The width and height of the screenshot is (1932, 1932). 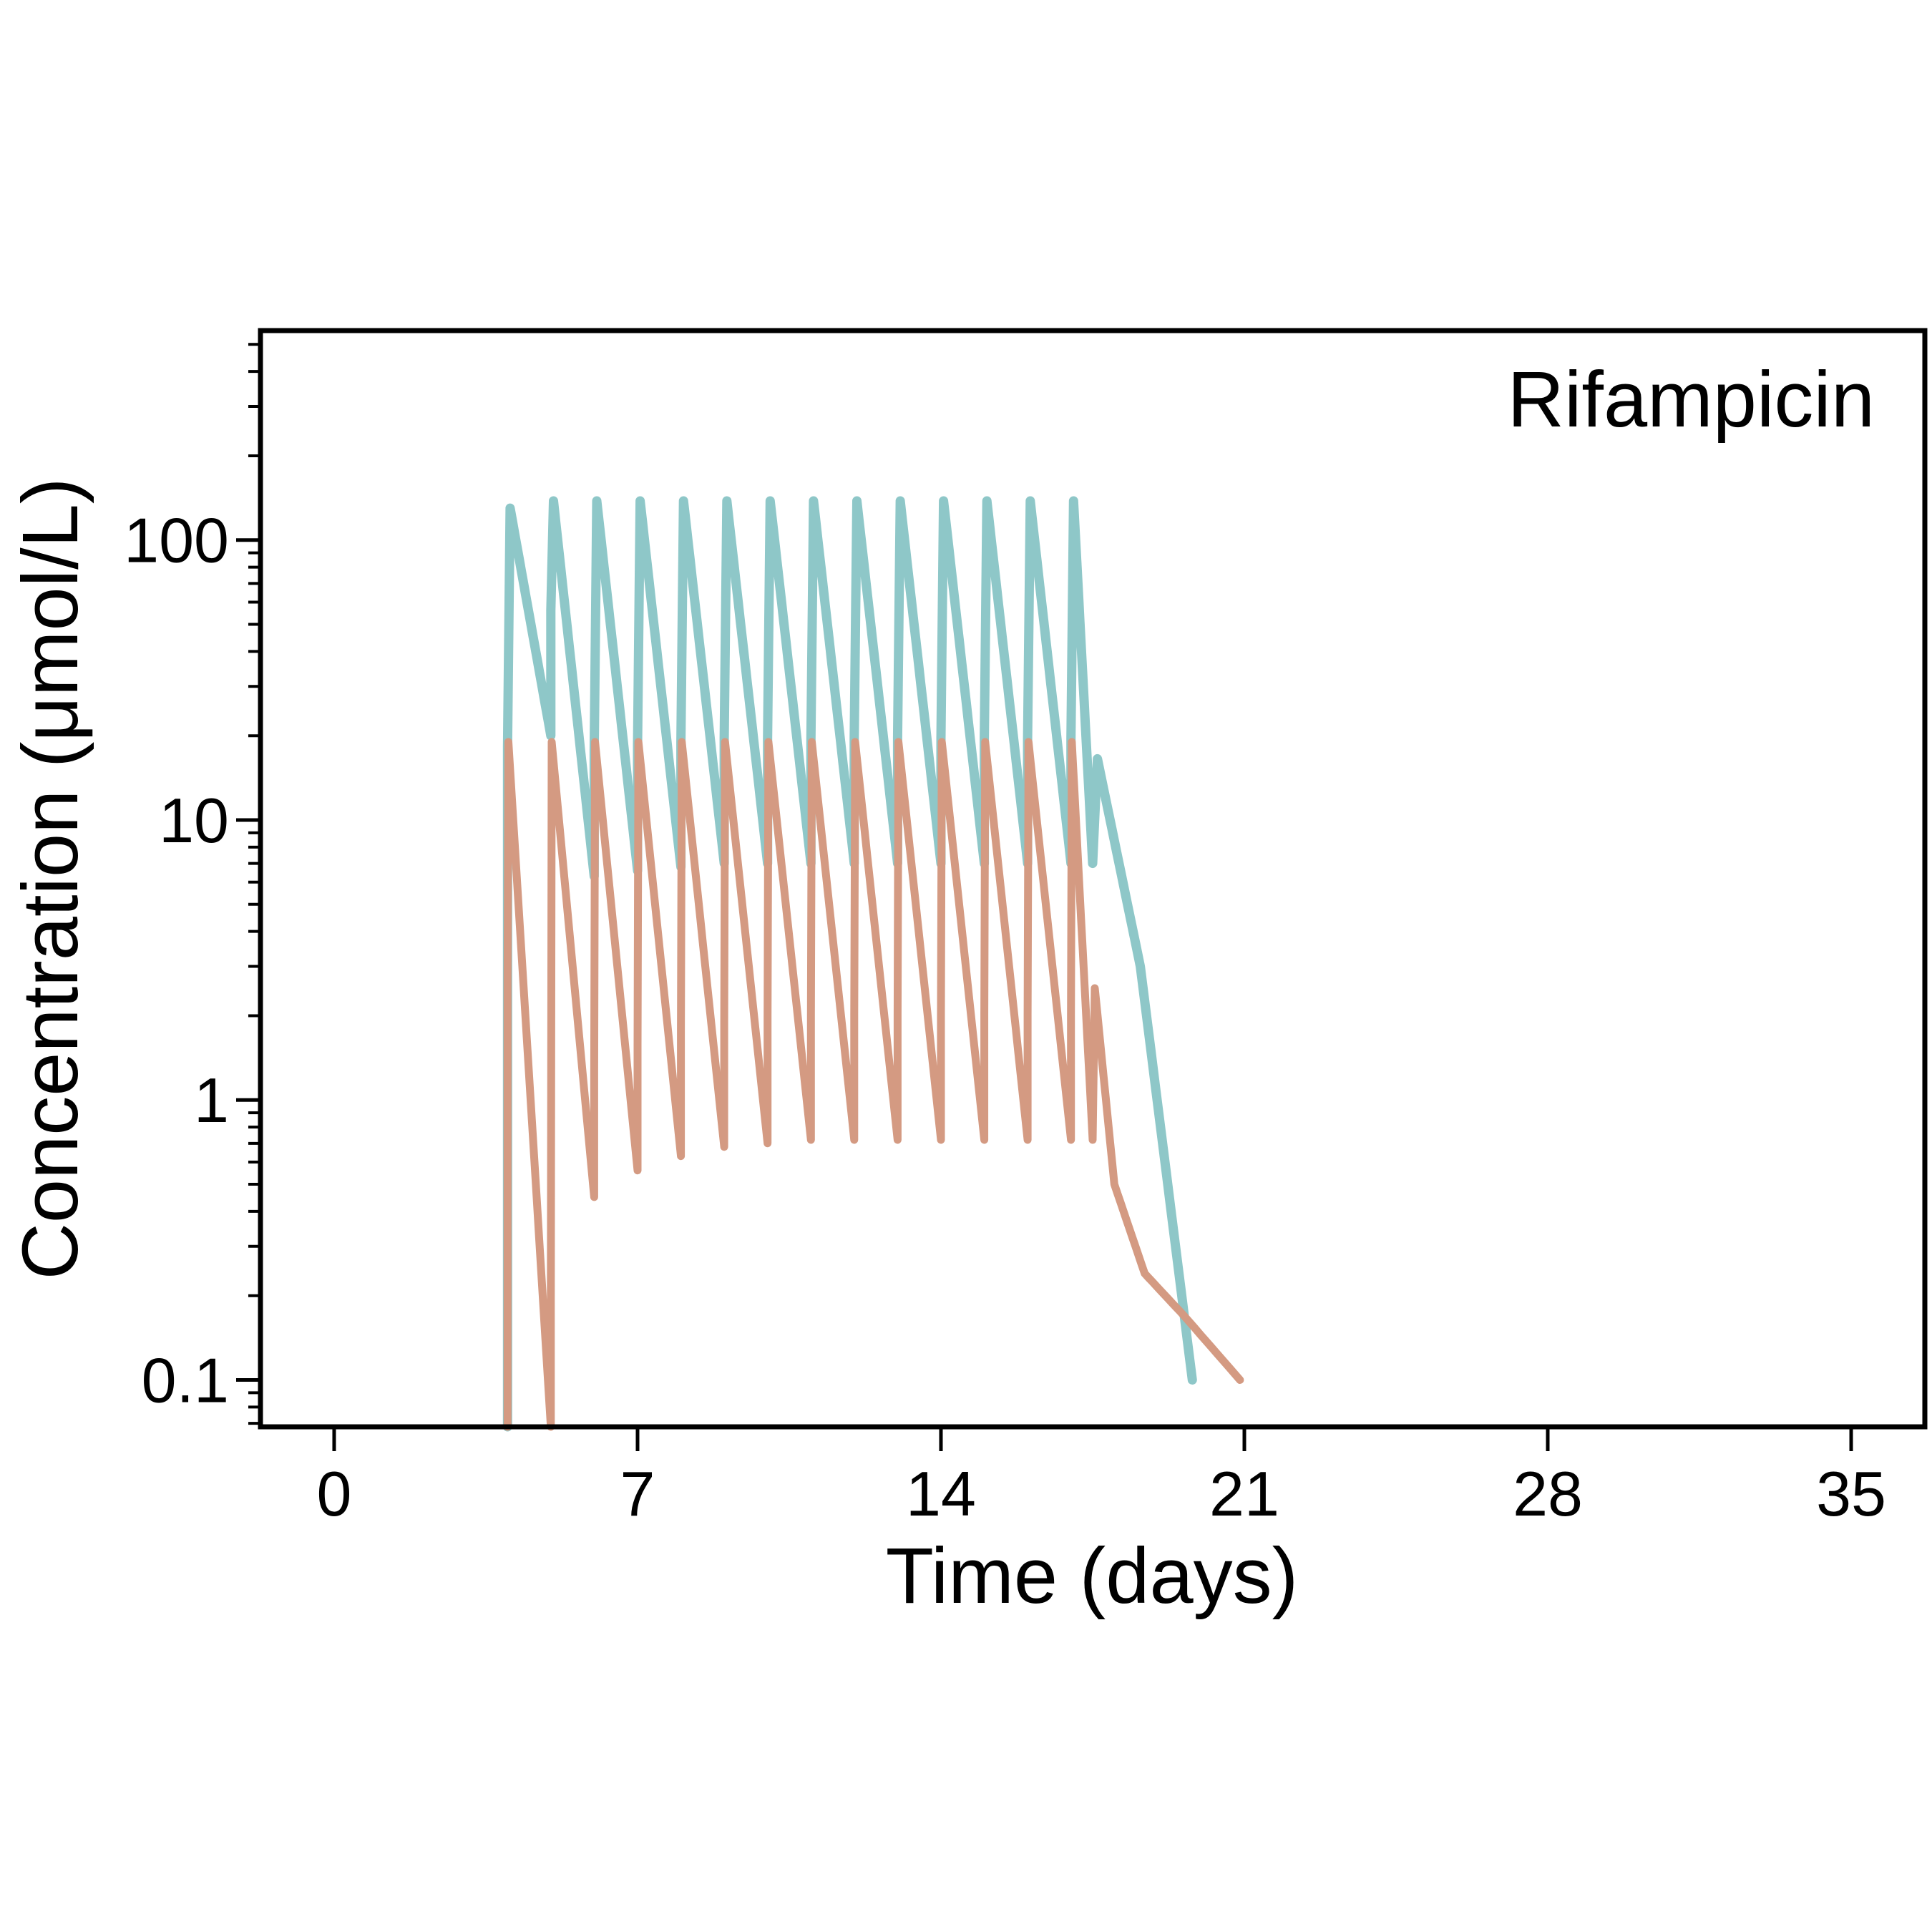 I want to click on y-tick-label: 10, so click(x=194, y=820).